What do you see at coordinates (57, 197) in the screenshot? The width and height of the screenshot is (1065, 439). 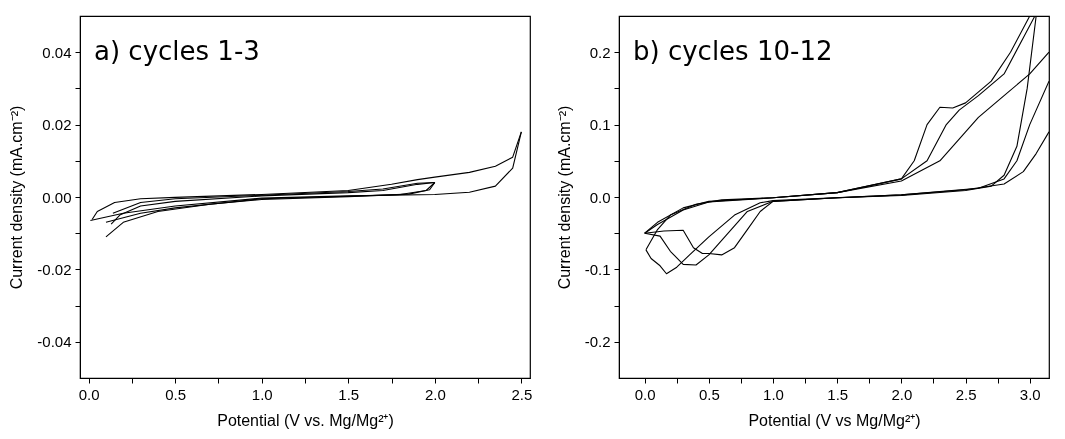 I see `y-tick-label: 0.00` at bounding box center [57, 197].